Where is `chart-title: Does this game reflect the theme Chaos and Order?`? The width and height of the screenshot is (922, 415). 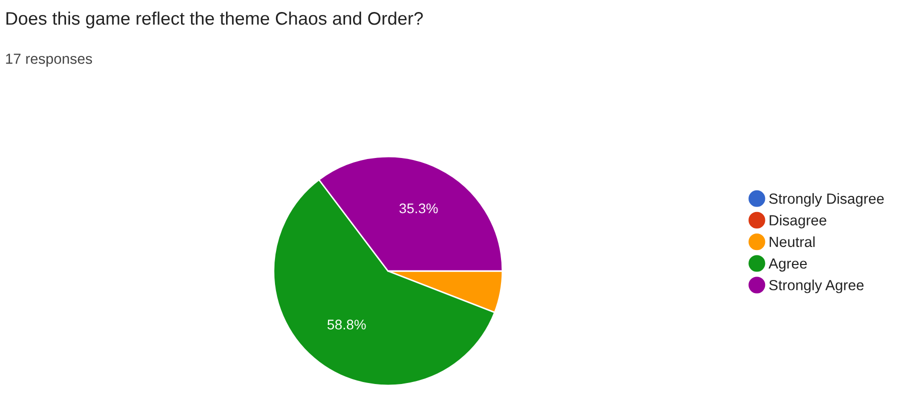 chart-title: Does this game reflect the theme Chaos and Order? is located at coordinates (214, 20).